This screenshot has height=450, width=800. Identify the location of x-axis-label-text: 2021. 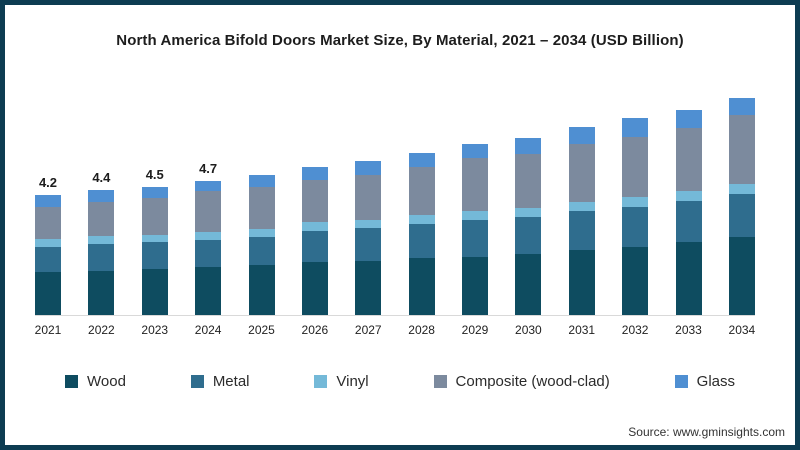
(48, 330).